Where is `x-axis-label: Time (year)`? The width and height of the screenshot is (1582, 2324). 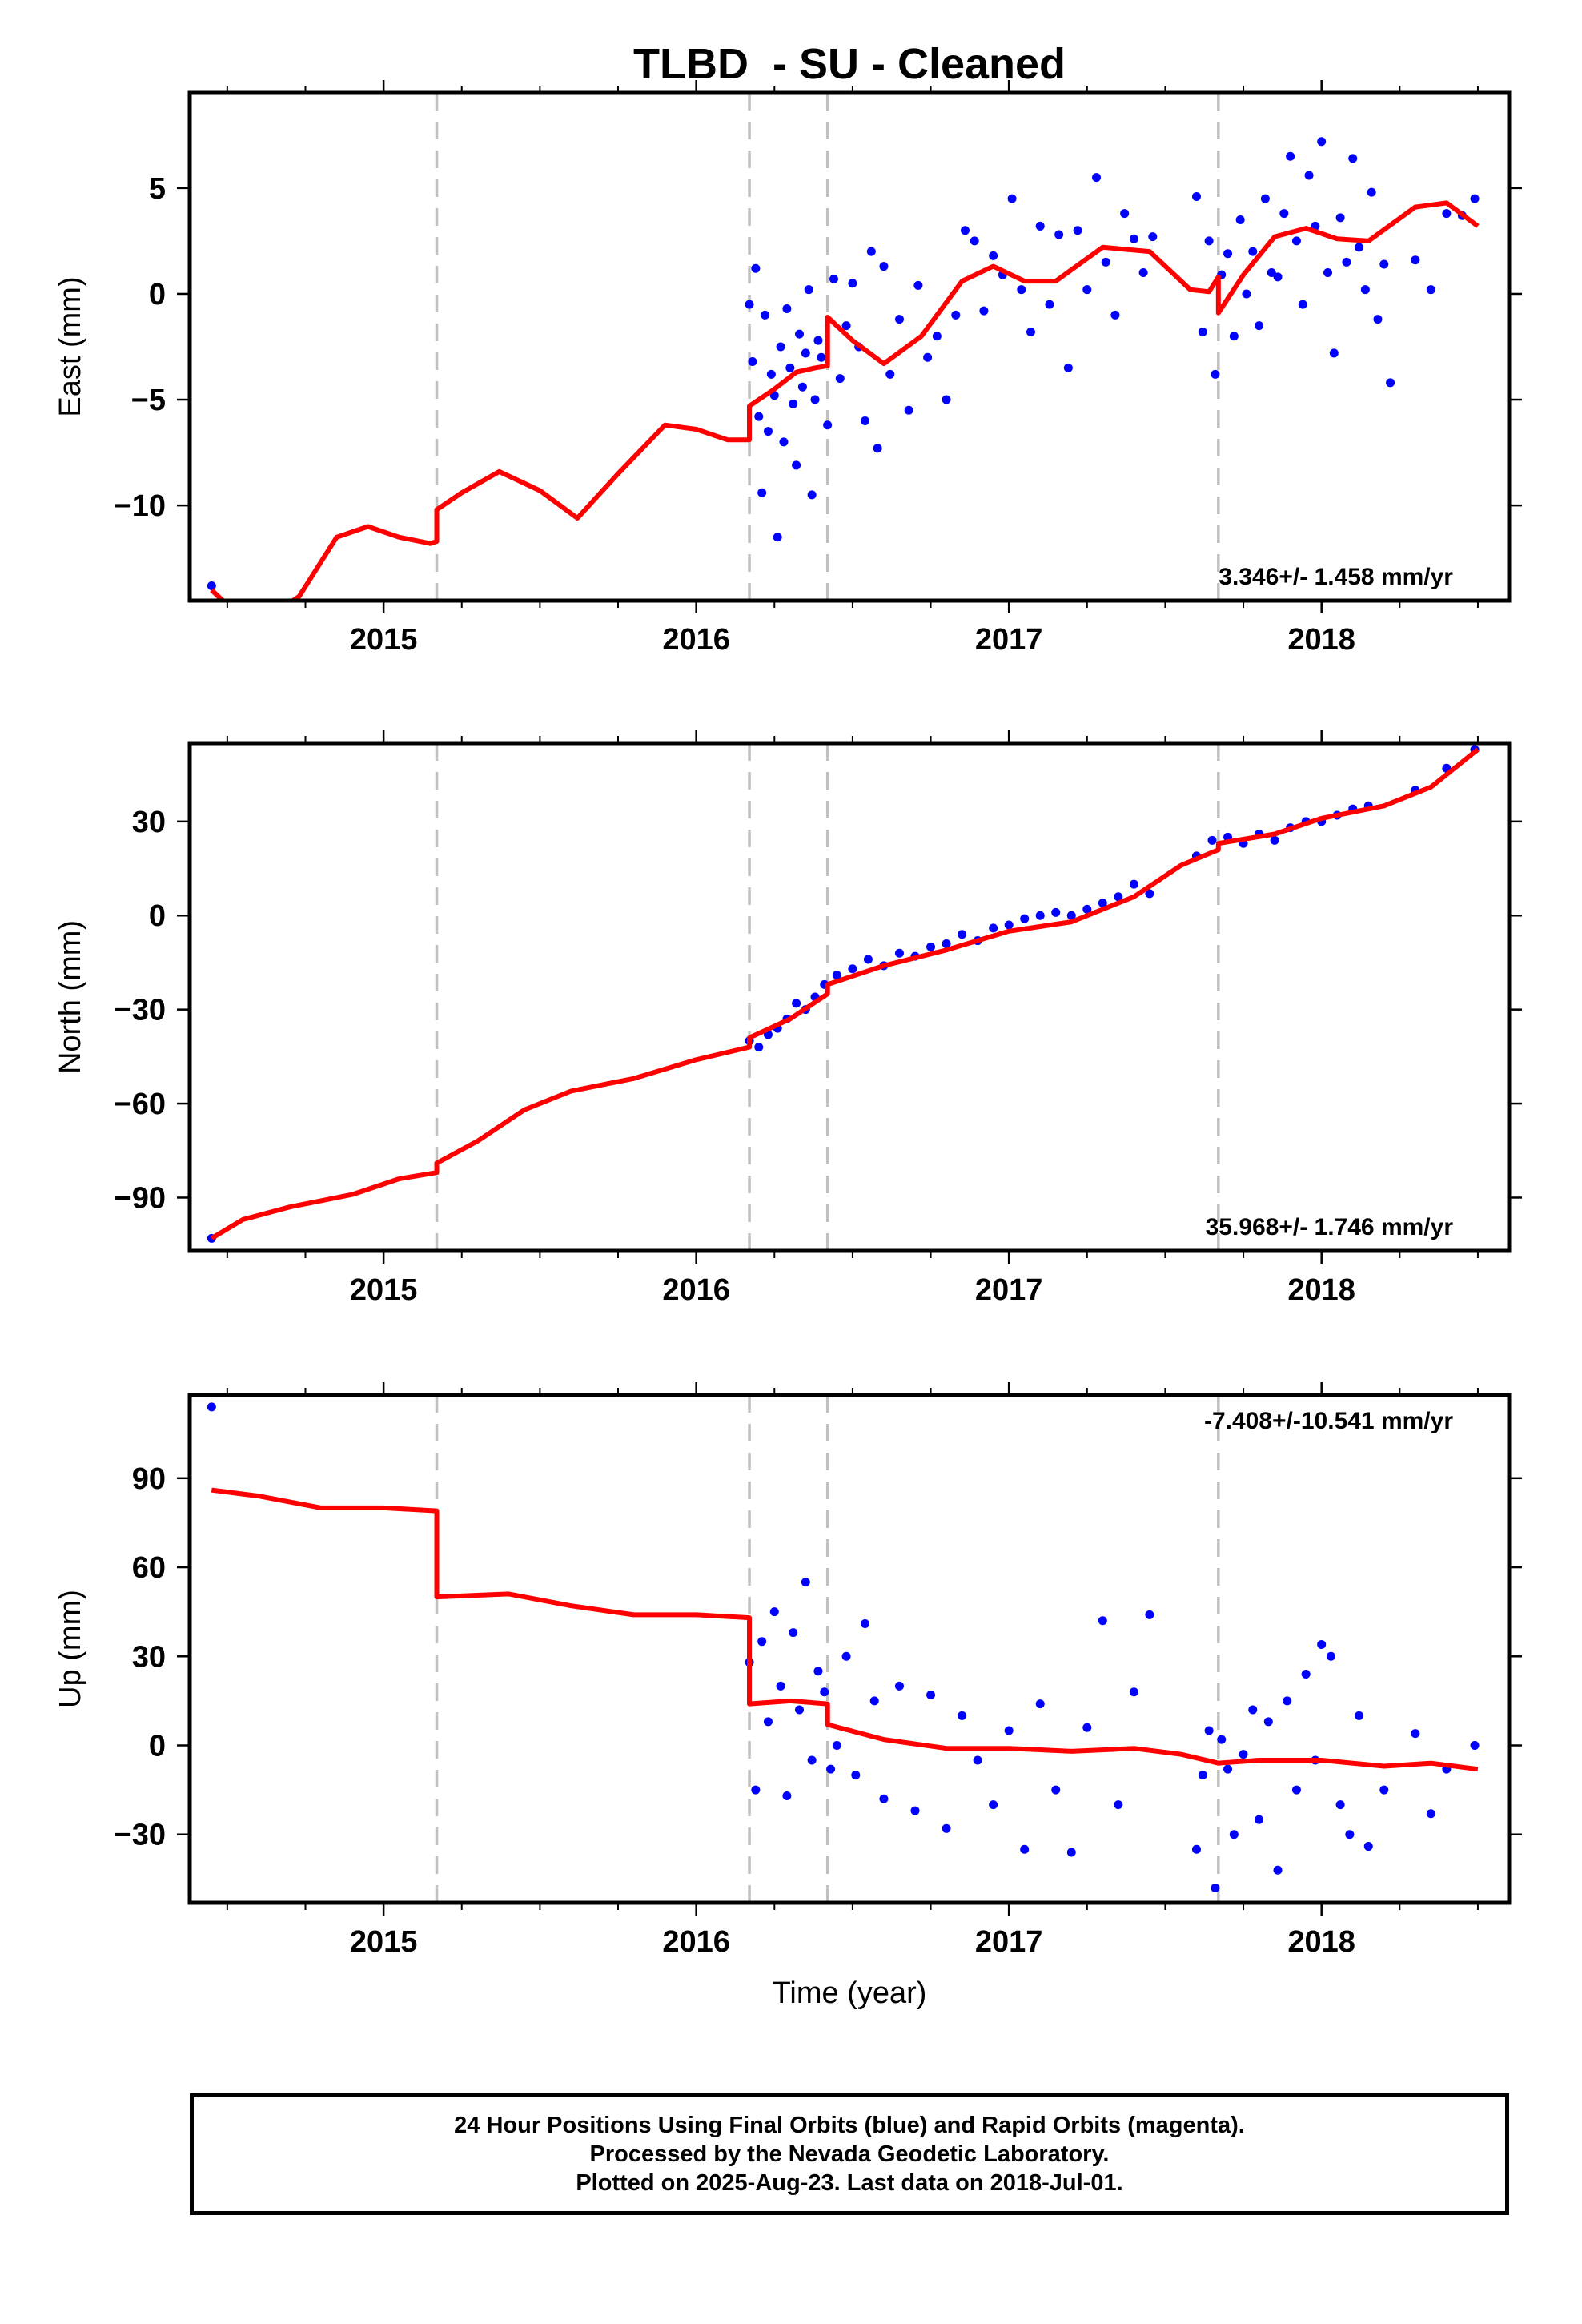
x-axis-label: Time (year) is located at coordinates (850, 1993).